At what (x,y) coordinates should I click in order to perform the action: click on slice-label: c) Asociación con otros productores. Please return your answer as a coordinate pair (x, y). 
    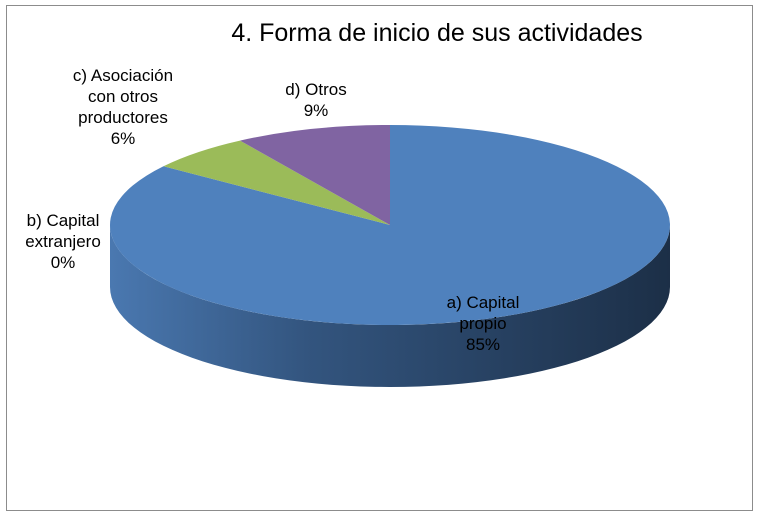
    Looking at the image, I should click on (123, 96).